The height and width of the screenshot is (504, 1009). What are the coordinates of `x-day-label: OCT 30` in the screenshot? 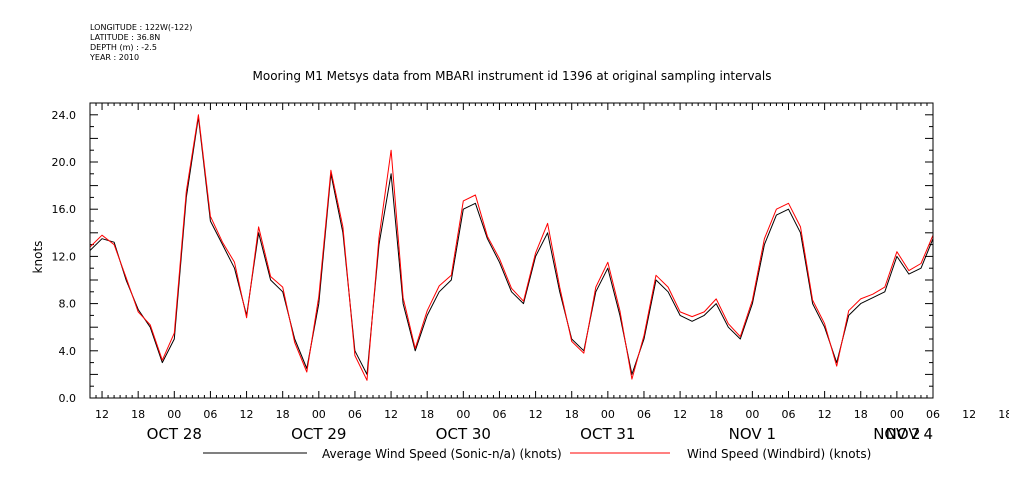 It's located at (463, 434).